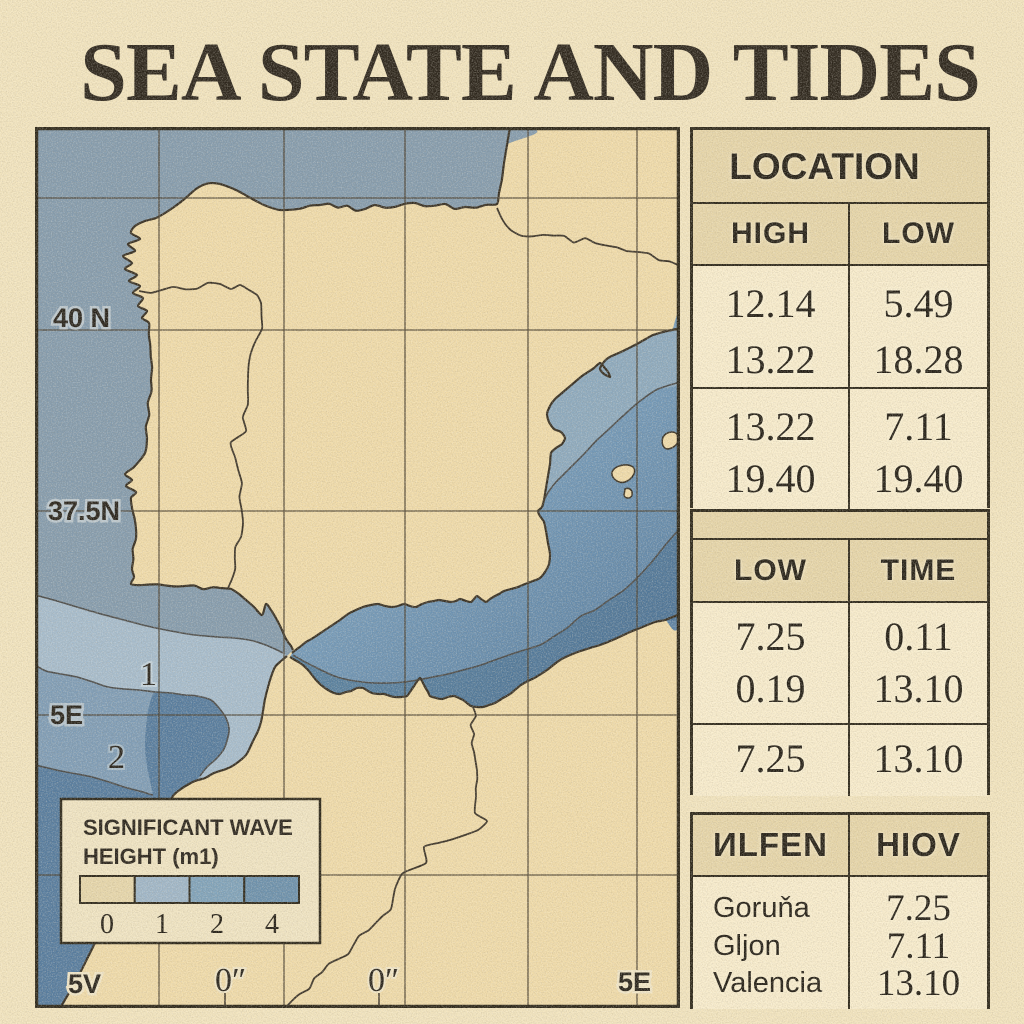 The image size is (1024, 1024). I want to click on svg-text: SIGNIFICANT WAVE, so click(188, 827).